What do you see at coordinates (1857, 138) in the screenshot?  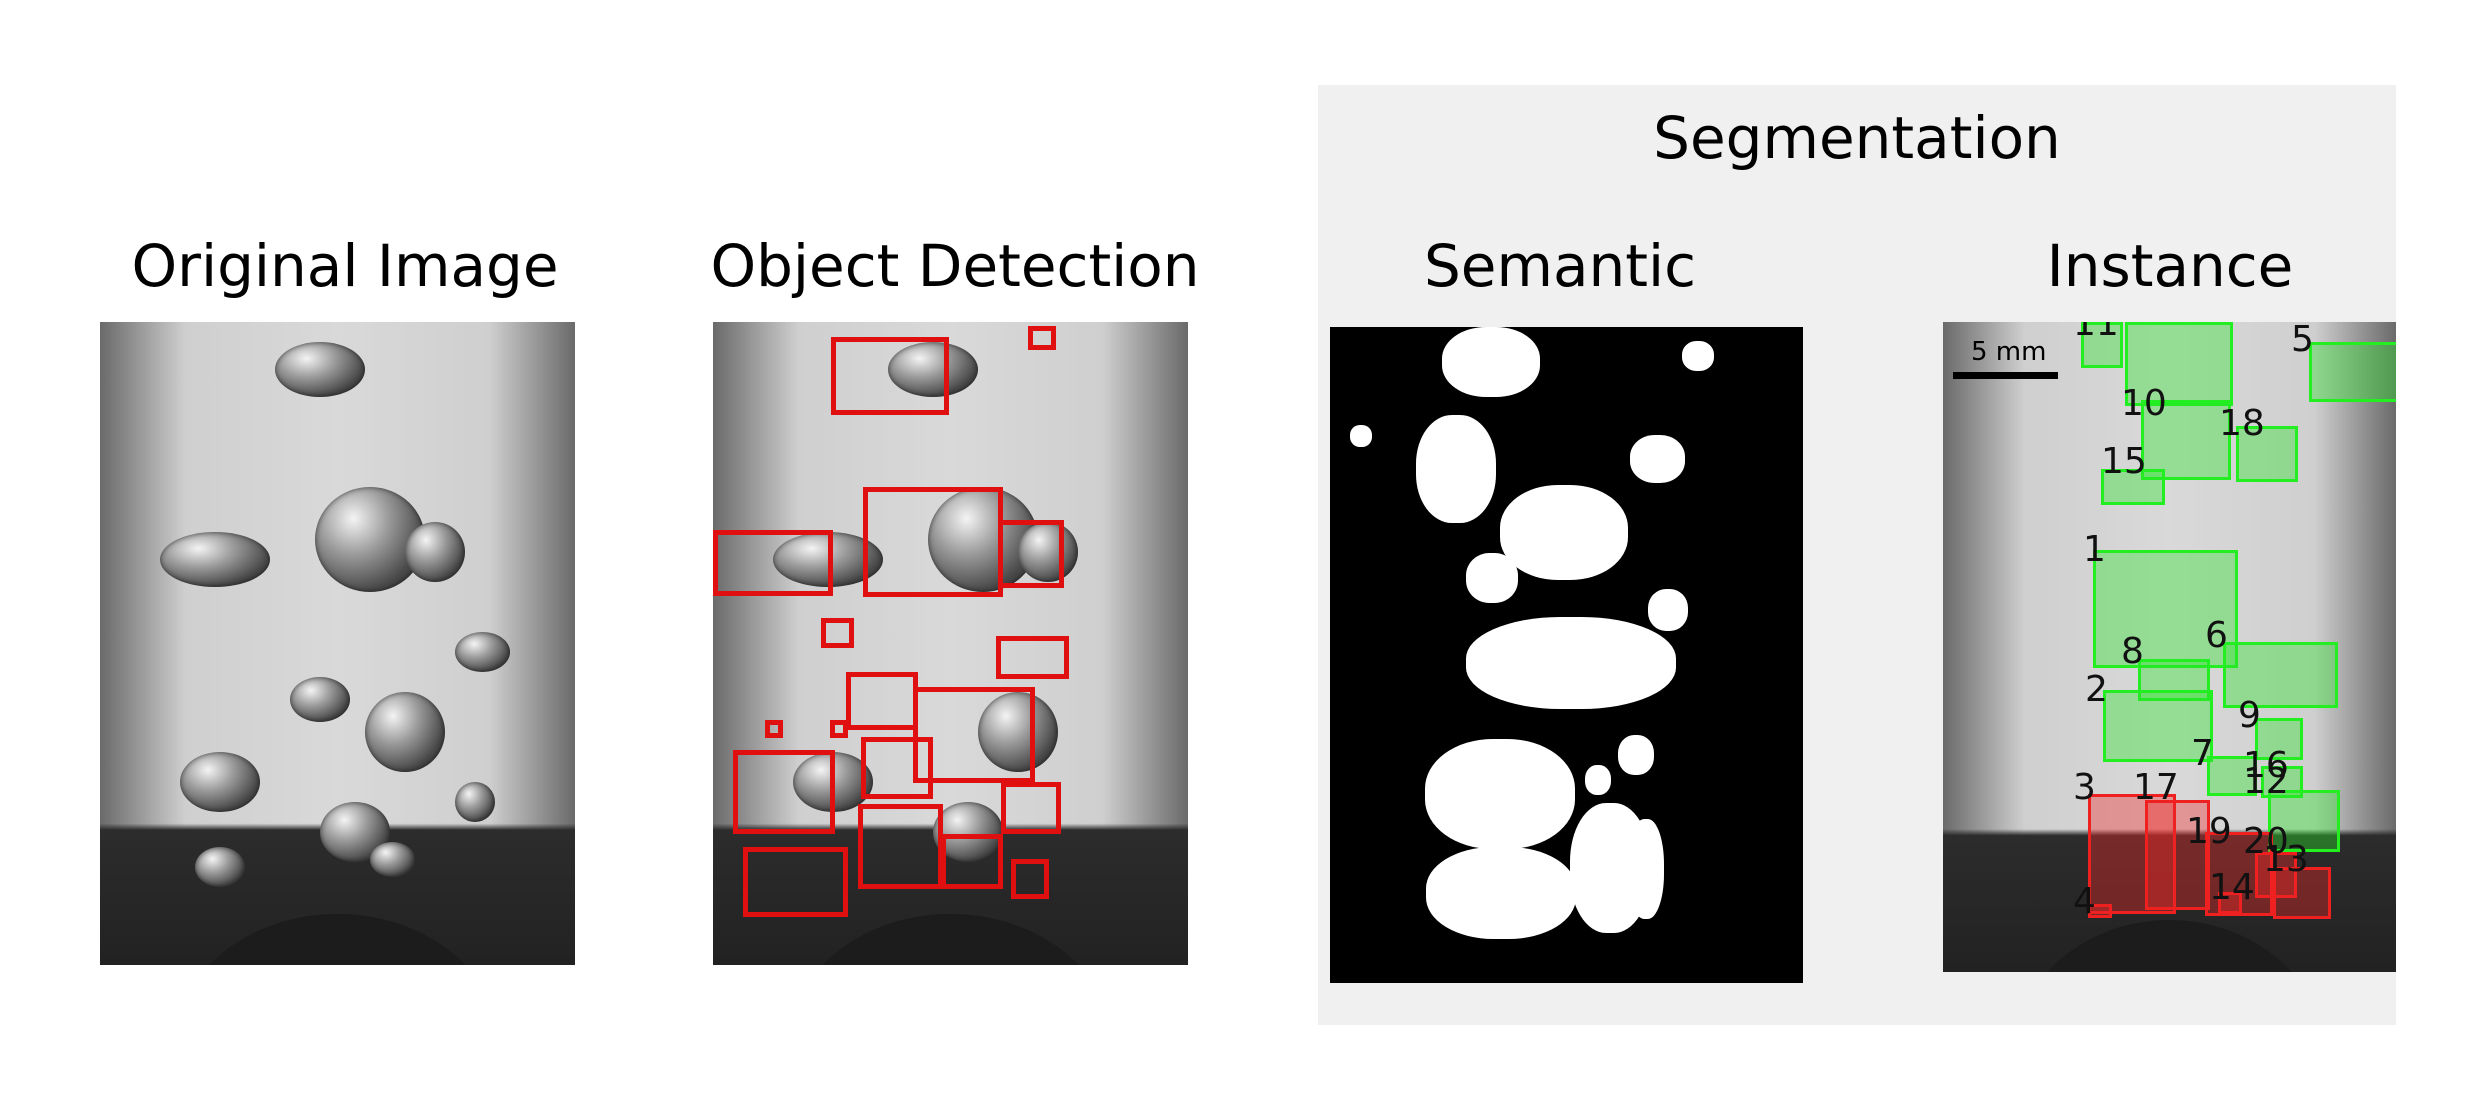 I see `title-segmentation: Segmentation` at bounding box center [1857, 138].